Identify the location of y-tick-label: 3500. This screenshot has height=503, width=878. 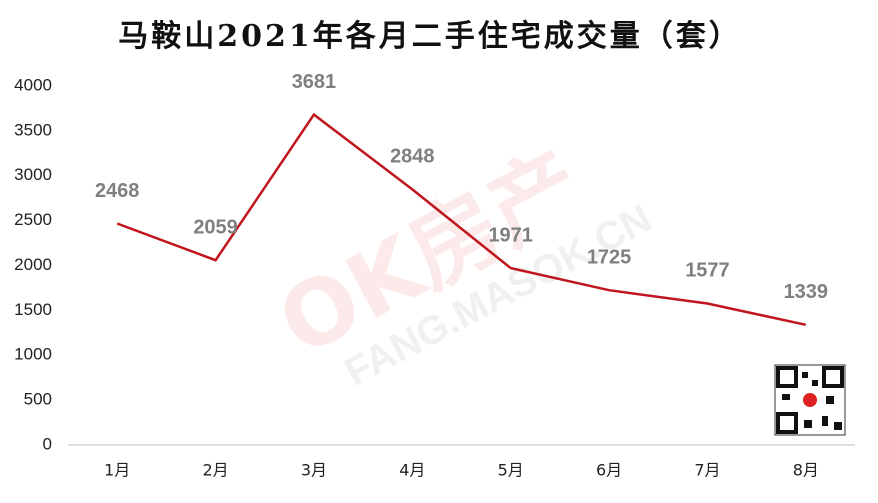
(33, 129).